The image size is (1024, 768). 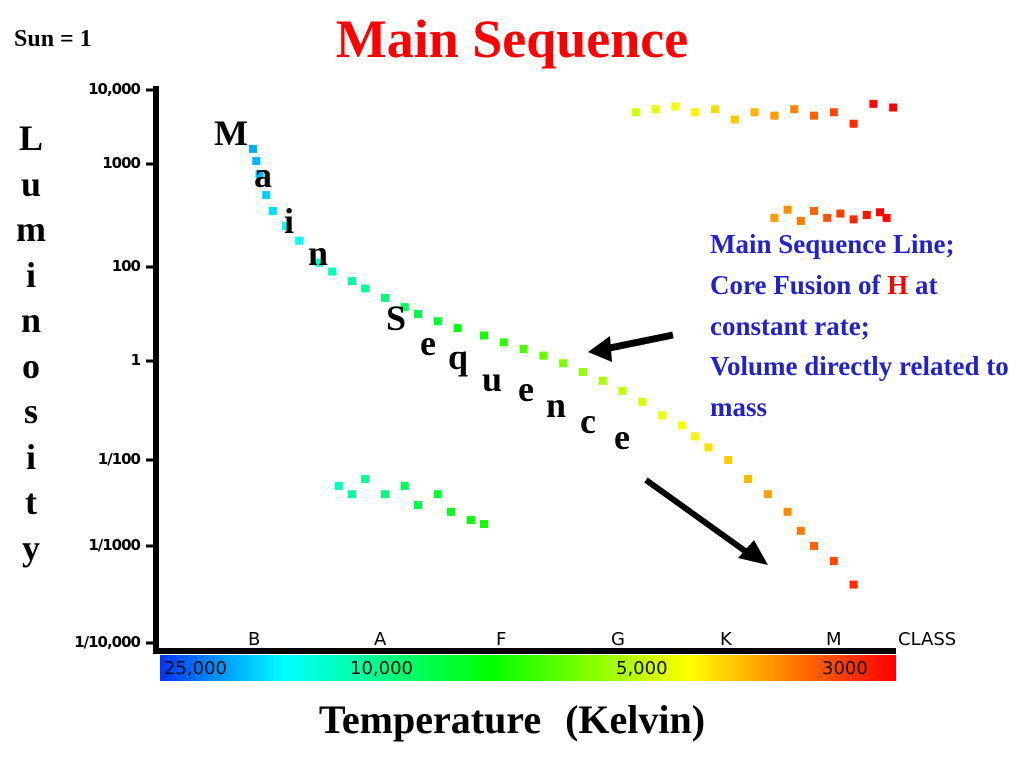 What do you see at coordinates (588, 421) in the screenshot?
I see `sequence-letter: c` at bounding box center [588, 421].